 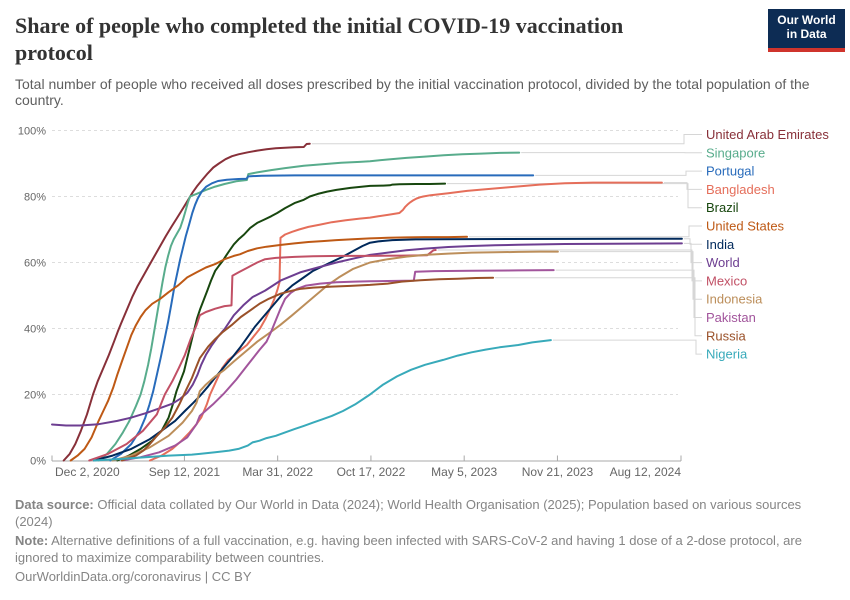 What do you see at coordinates (32, 132) in the screenshot?
I see `y-axis-label: 100%` at bounding box center [32, 132].